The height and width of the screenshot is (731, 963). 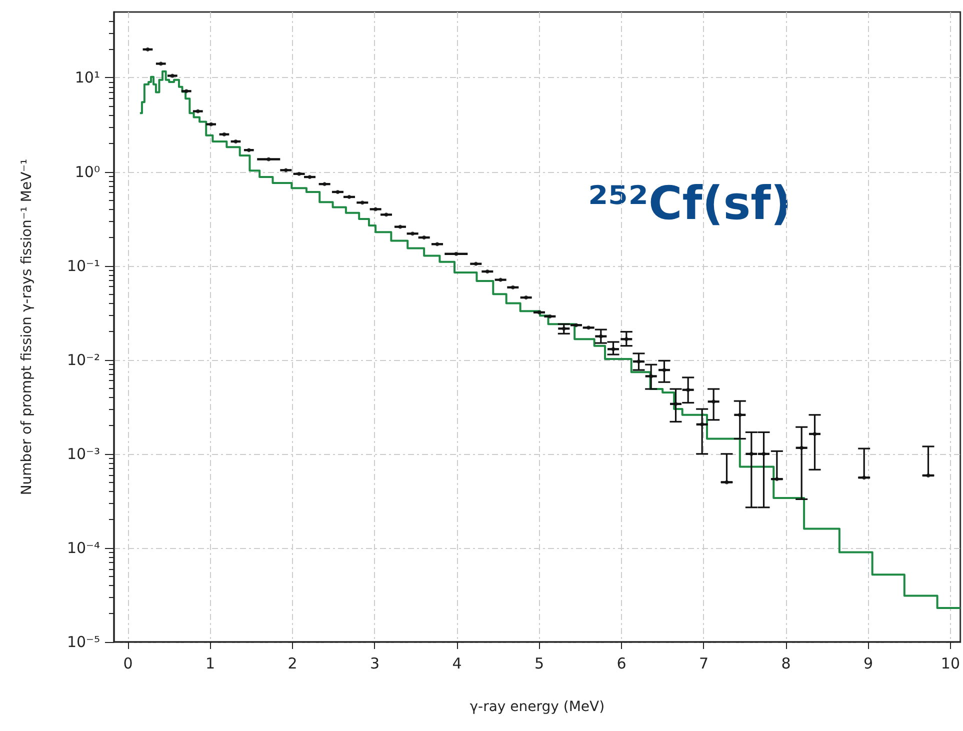 What do you see at coordinates (83, 453) in the screenshot?
I see `y-tick-label: 10⁻³` at bounding box center [83, 453].